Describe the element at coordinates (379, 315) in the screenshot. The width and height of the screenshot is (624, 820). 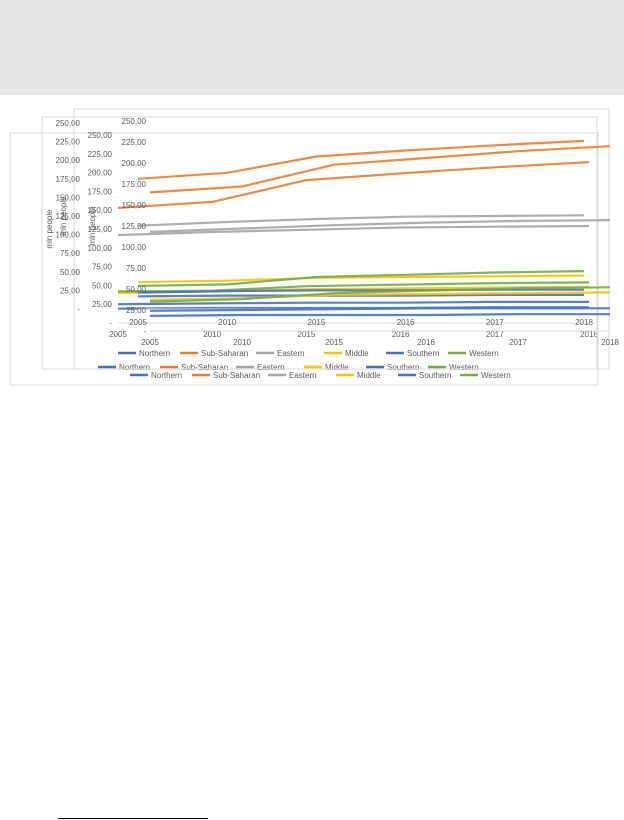
I see `series-line-southern` at that location.